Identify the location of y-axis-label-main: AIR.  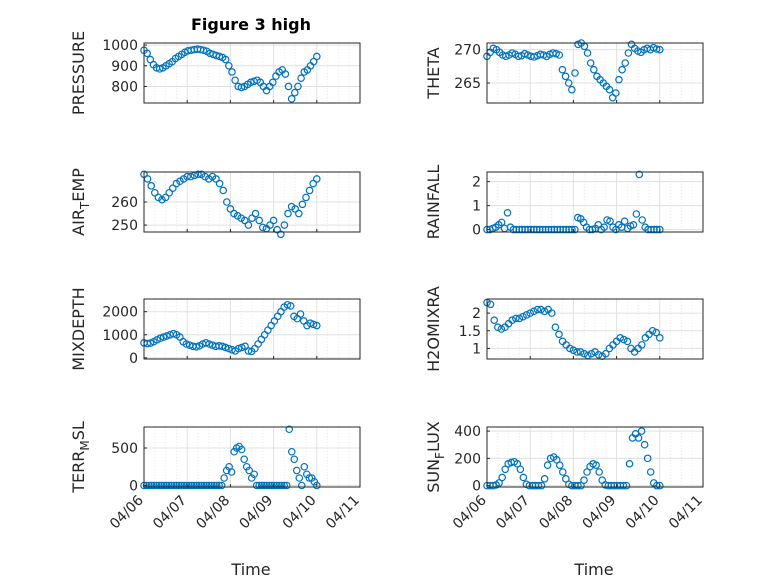
(78, 222).